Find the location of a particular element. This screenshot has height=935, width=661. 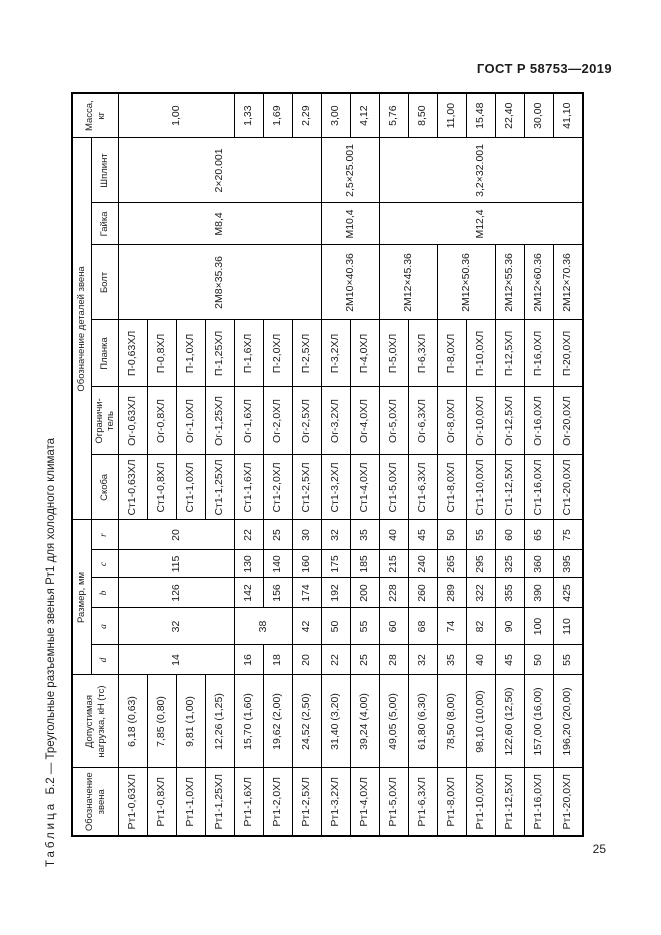

cell-r: 55 is located at coordinates (481, 534).